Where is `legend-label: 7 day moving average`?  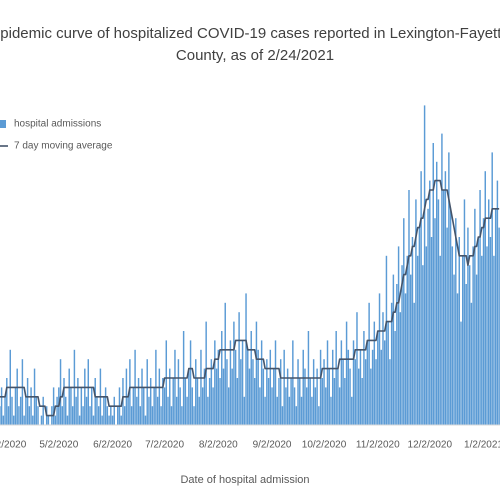
legend-label: 7 day moving average is located at coordinates (63, 146).